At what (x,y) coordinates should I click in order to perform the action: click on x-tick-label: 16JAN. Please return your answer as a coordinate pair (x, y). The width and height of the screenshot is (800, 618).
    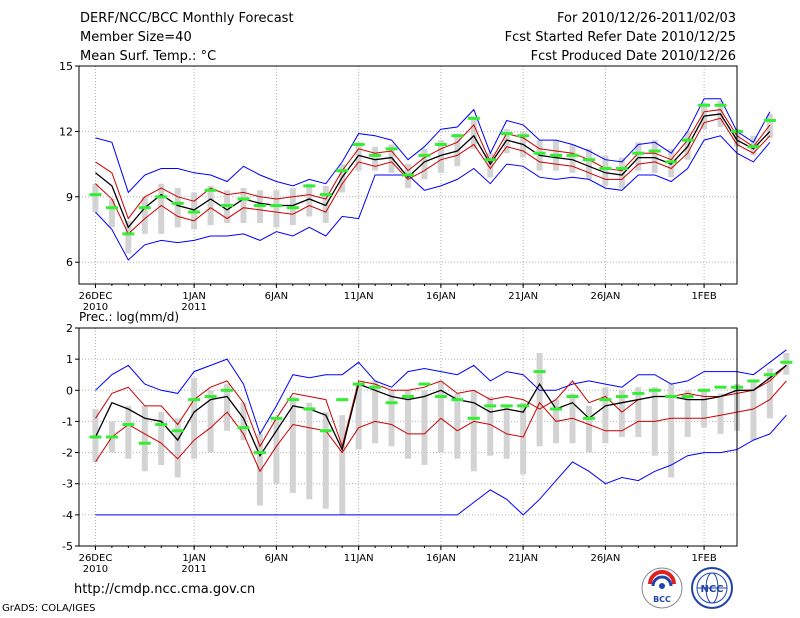
    Looking at the image, I should click on (441, 558).